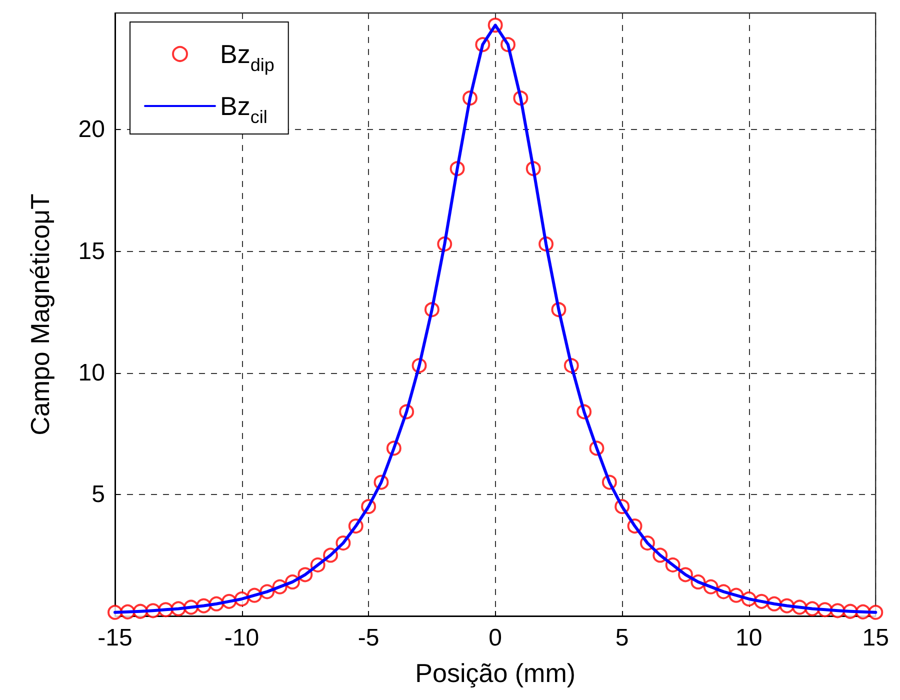 Image resolution: width=900 pixels, height=700 pixels. I want to click on y-tick-label: 15, so click(91, 251).